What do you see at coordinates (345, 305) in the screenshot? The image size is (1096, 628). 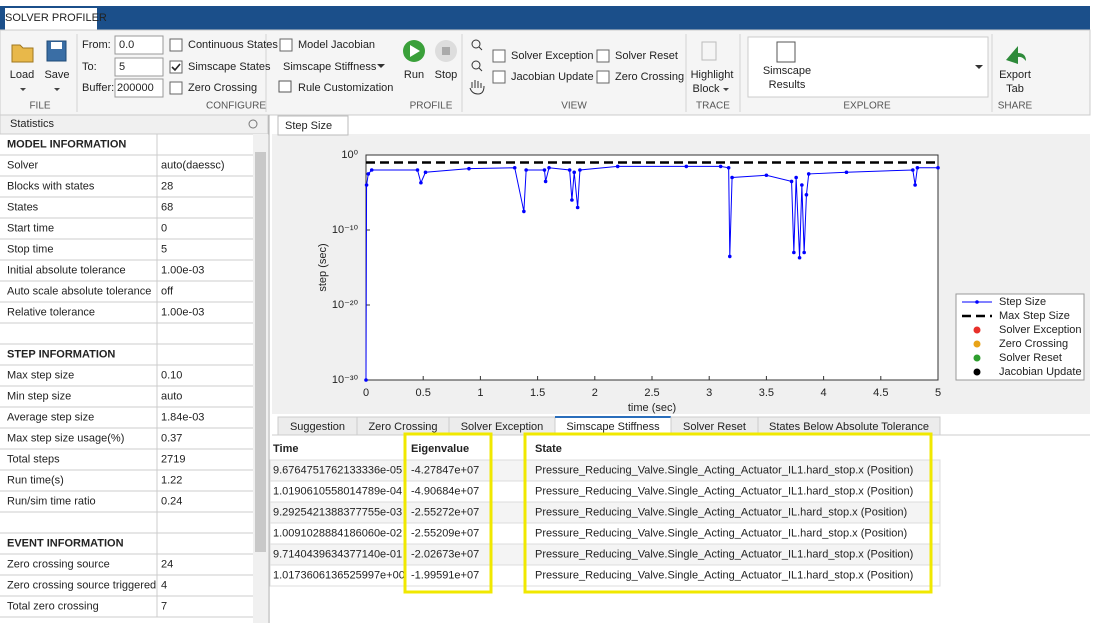 I see `y-tick-label: 10⁻²⁰` at bounding box center [345, 305].